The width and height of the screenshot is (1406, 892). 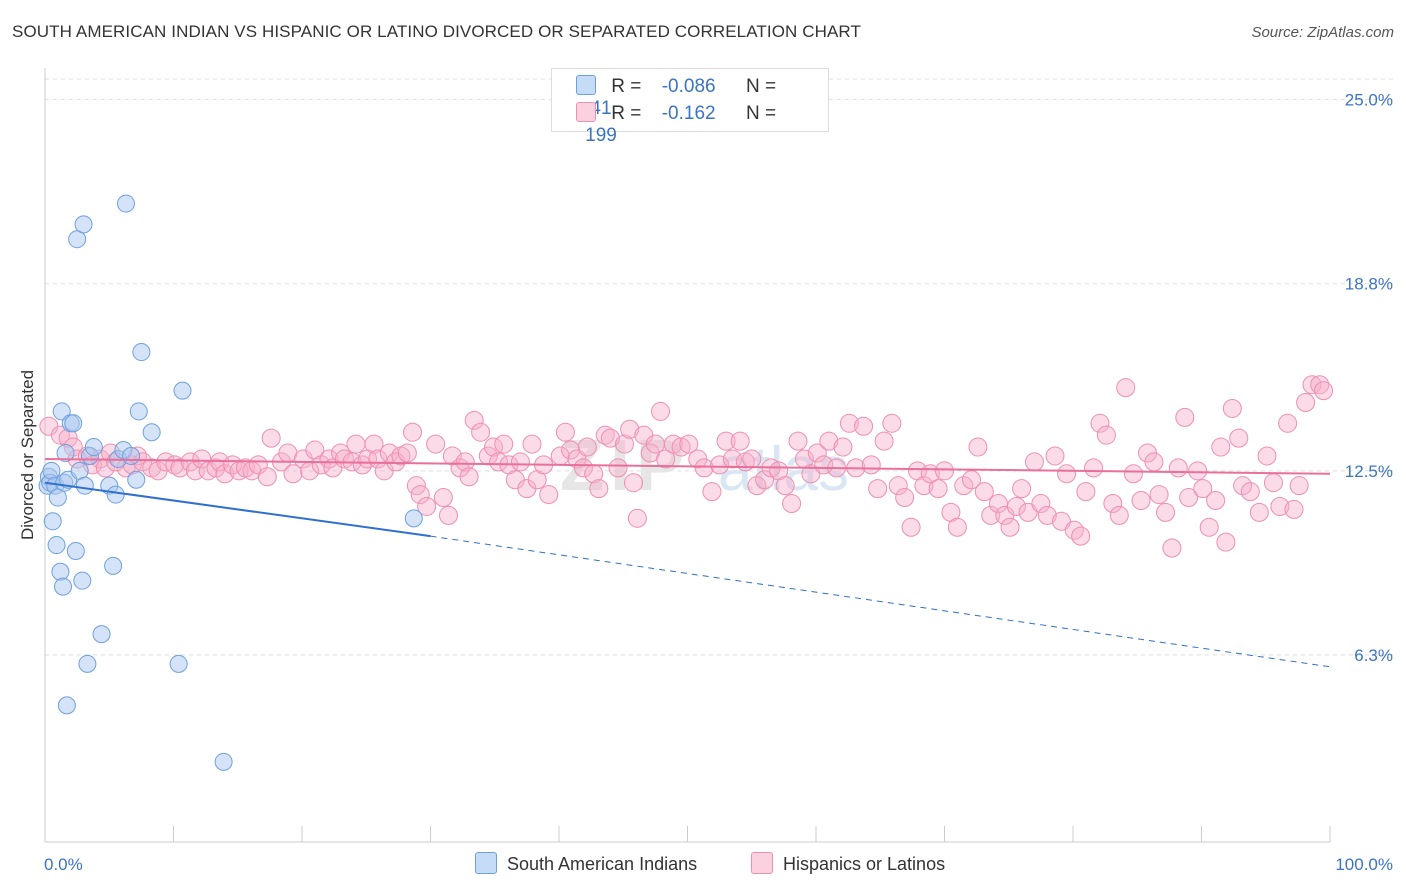 What do you see at coordinates (1364, 864) in the screenshot?
I see `x-tick-label: 100.0%` at bounding box center [1364, 864].